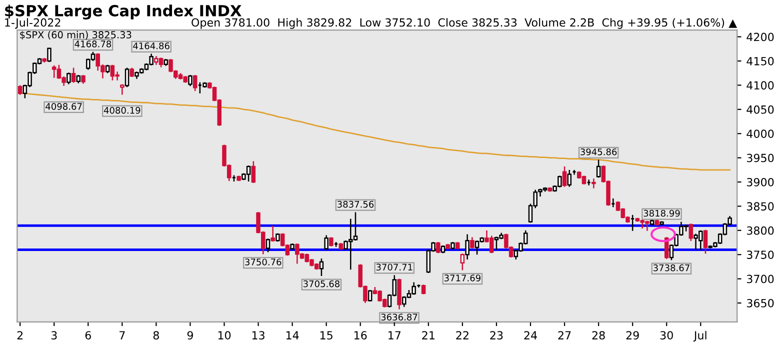 The height and width of the screenshot is (345, 780). I want to click on chart-subtitle: 1-Jul-2022, so click(32, 23).